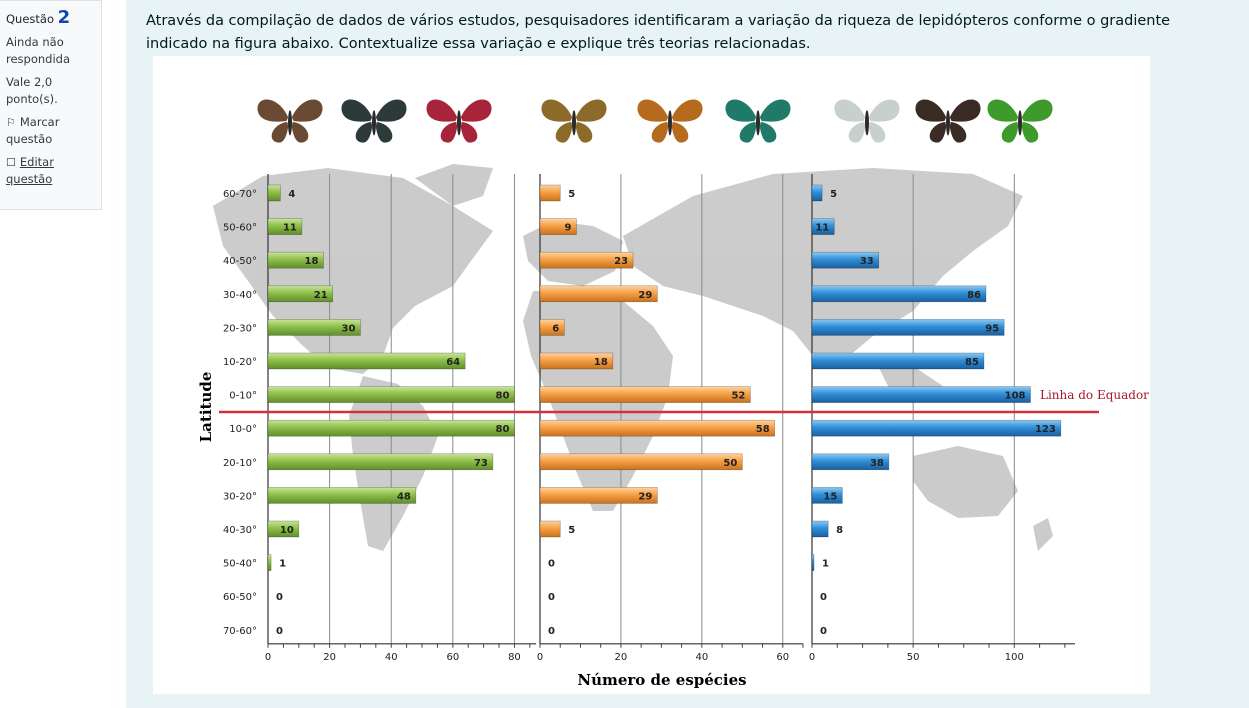 This screenshot has width=1249, height=708. What do you see at coordinates (33, 130) in the screenshot?
I see `flag-question-button: ⚐ Marcar questão` at bounding box center [33, 130].